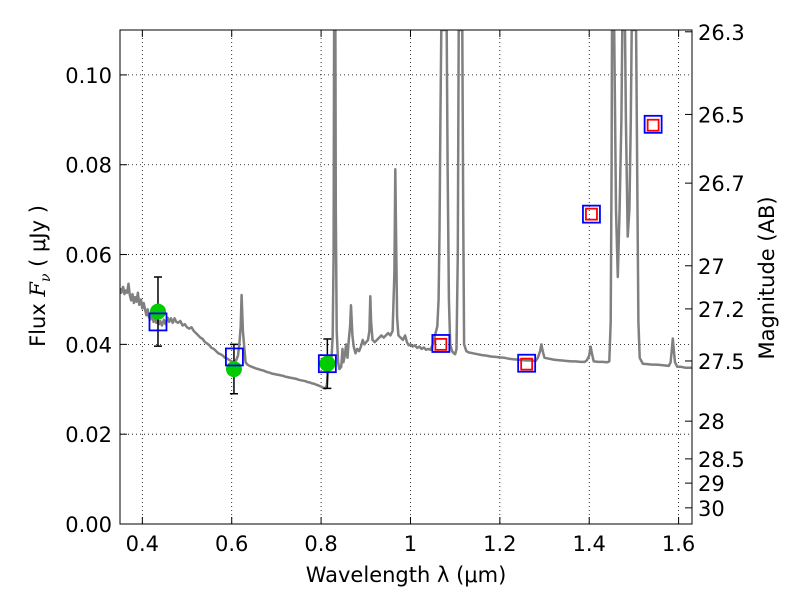 This screenshot has width=800, height=600. What do you see at coordinates (721, 310) in the screenshot?
I see `mag-tick-label: 27.2` at bounding box center [721, 310].